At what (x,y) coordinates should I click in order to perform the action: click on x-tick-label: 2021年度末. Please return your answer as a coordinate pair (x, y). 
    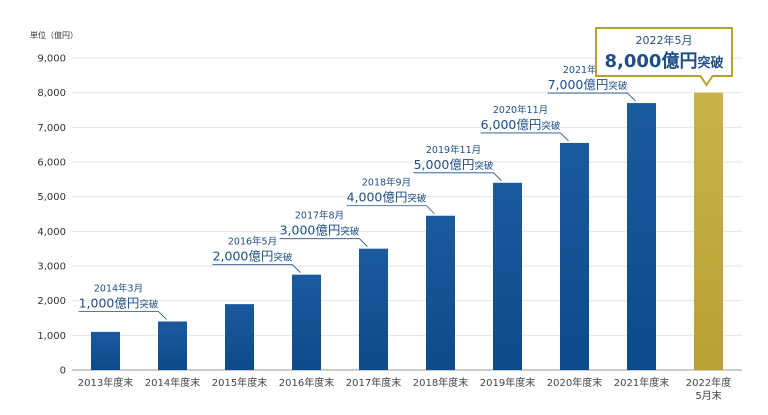
    Looking at the image, I should click on (641, 382).